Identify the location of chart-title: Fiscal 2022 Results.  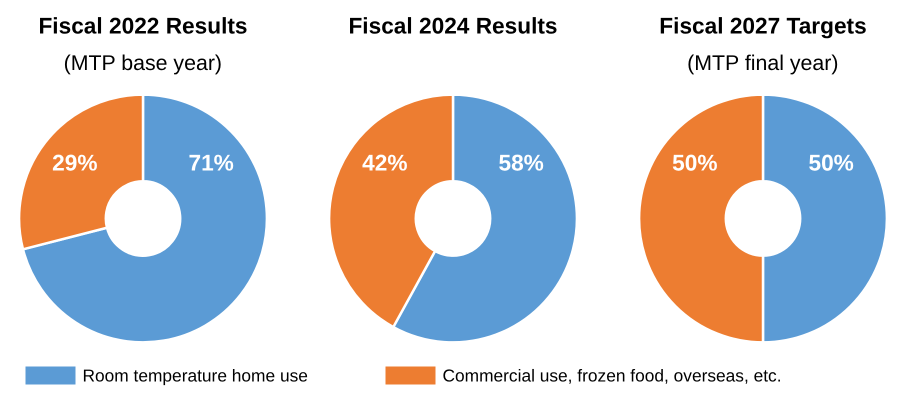
(143, 25).